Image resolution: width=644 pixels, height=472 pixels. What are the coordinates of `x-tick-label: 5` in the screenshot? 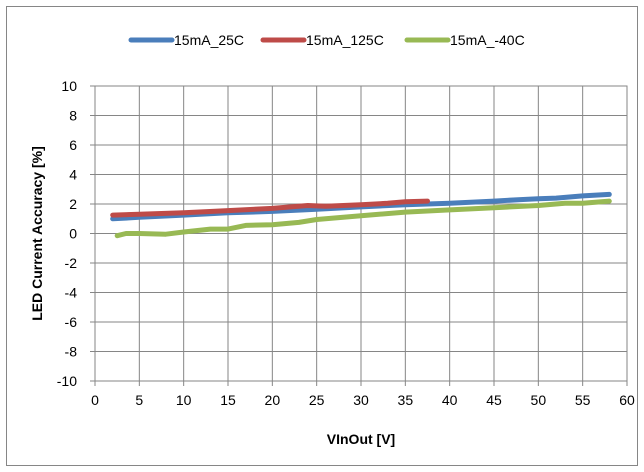 It's located at (139, 400).